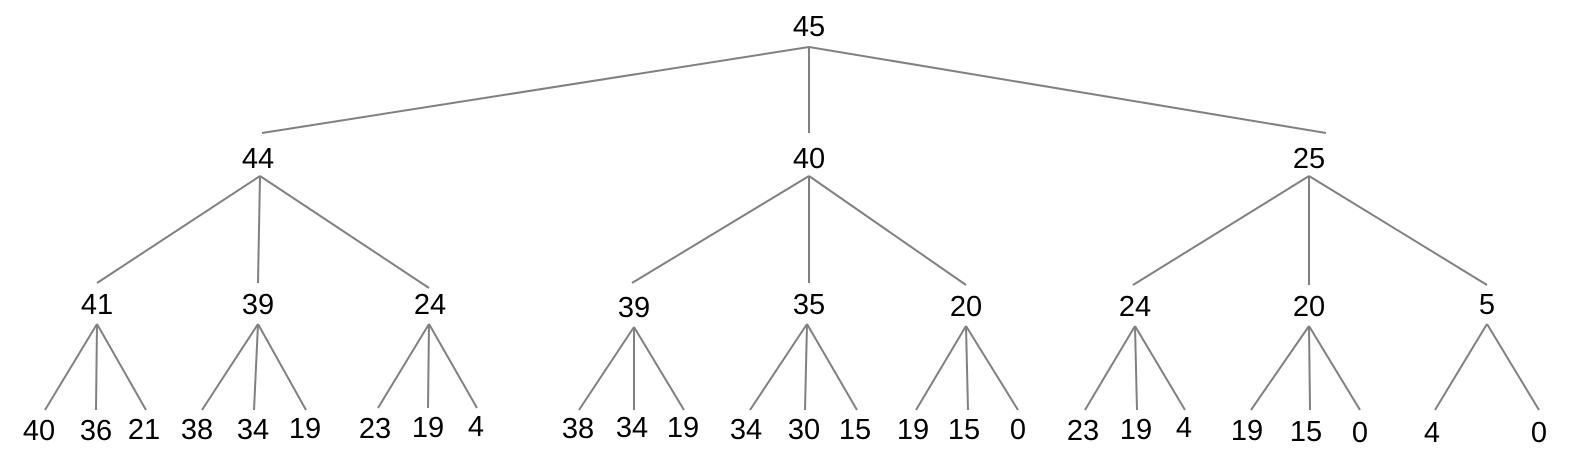 This screenshot has width=1569, height=461. What do you see at coordinates (804, 430) in the screenshot?
I see `leaf-node-label: 30` at bounding box center [804, 430].